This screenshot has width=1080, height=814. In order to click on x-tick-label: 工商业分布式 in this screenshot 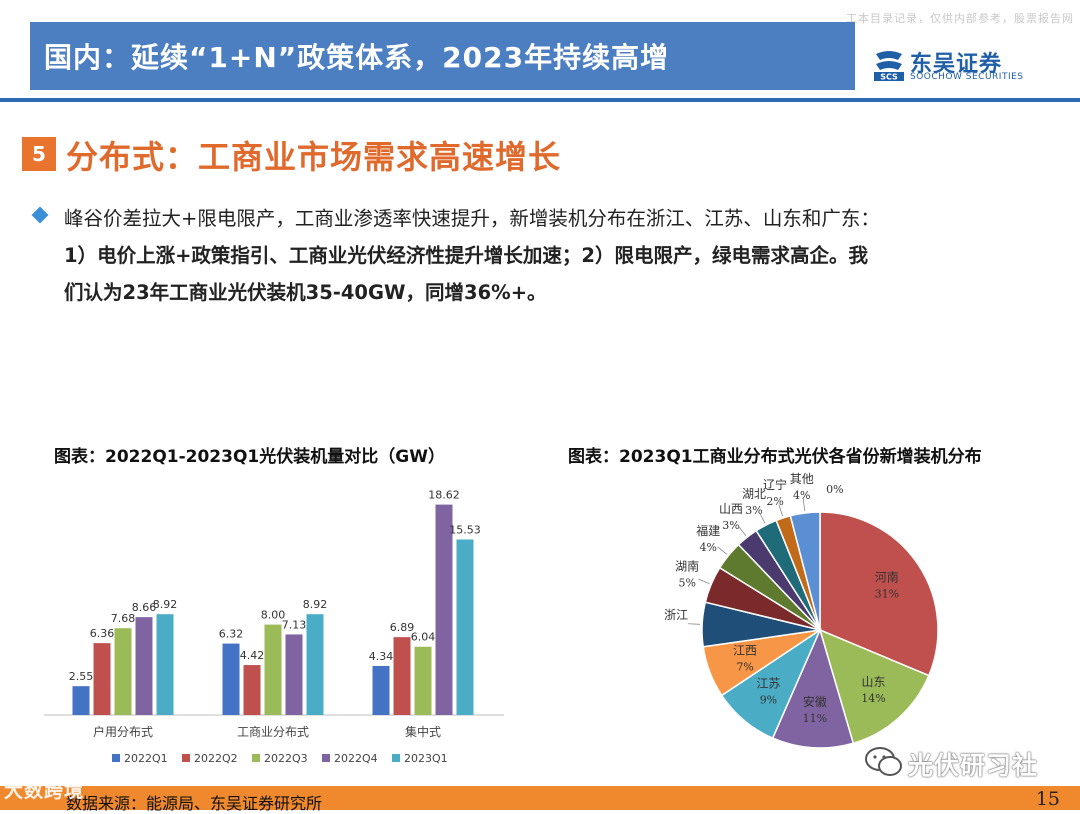, I will do `click(273, 731)`.